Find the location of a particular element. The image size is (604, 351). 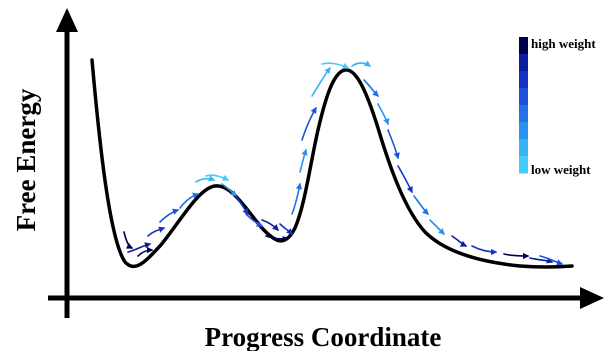

weight-legend-colorbar is located at coordinates (523, 105).